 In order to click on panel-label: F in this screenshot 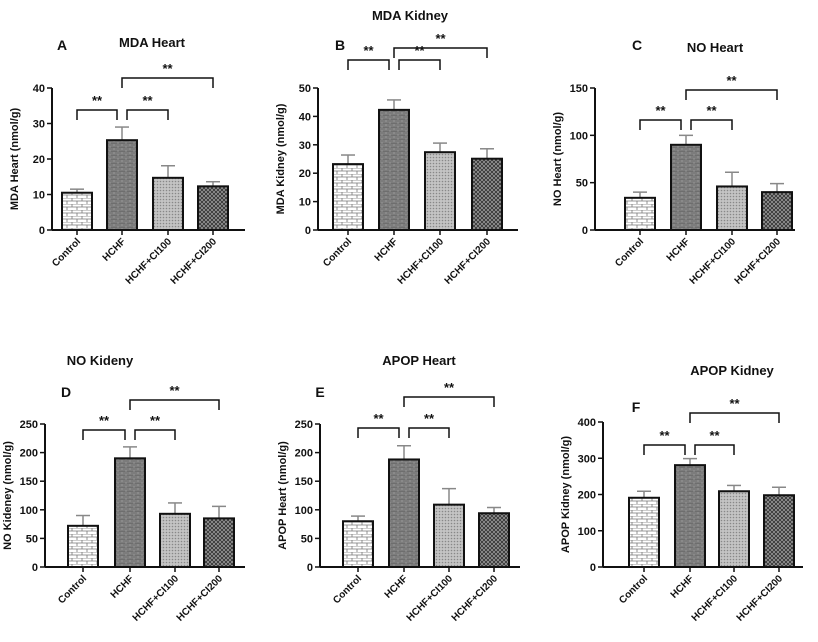, I will do `click(636, 407)`.